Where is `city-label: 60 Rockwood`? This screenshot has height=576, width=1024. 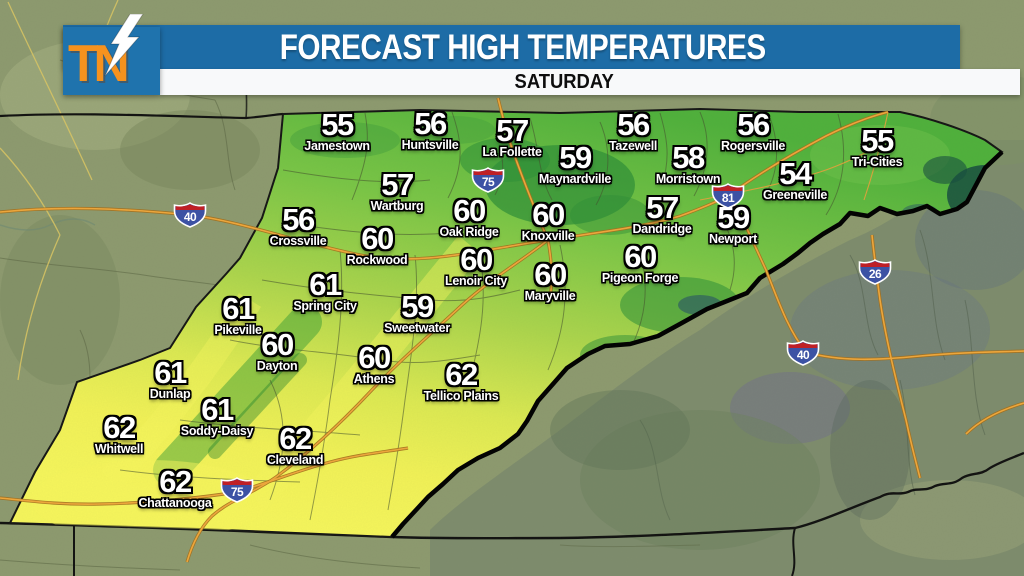
city-label: 60 Rockwood is located at coordinates (377, 244).